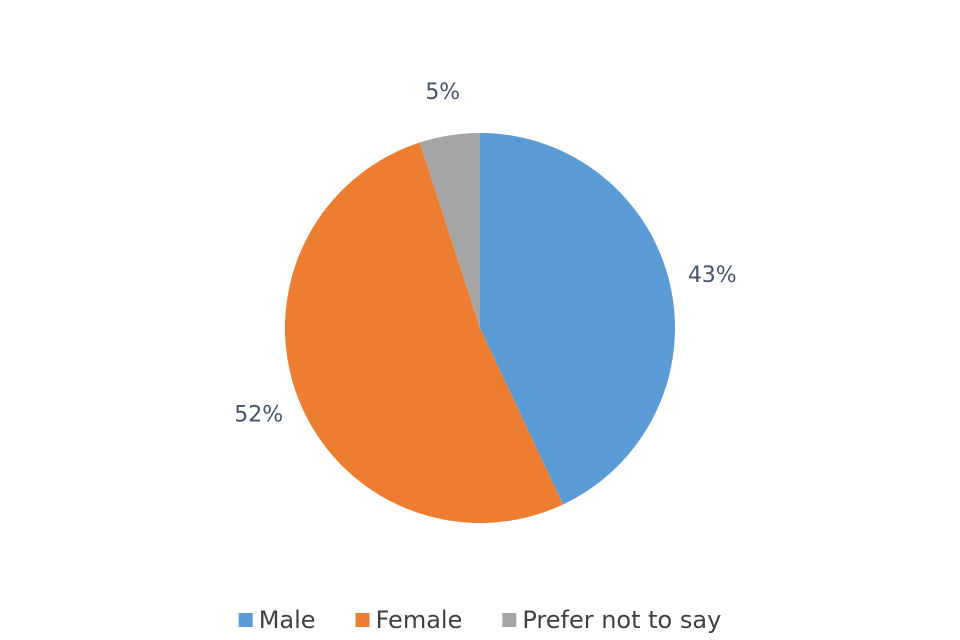 This screenshot has width=960, height=640. What do you see at coordinates (258, 415) in the screenshot?
I see `data-label: 52%` at bounding box center [258, 415].